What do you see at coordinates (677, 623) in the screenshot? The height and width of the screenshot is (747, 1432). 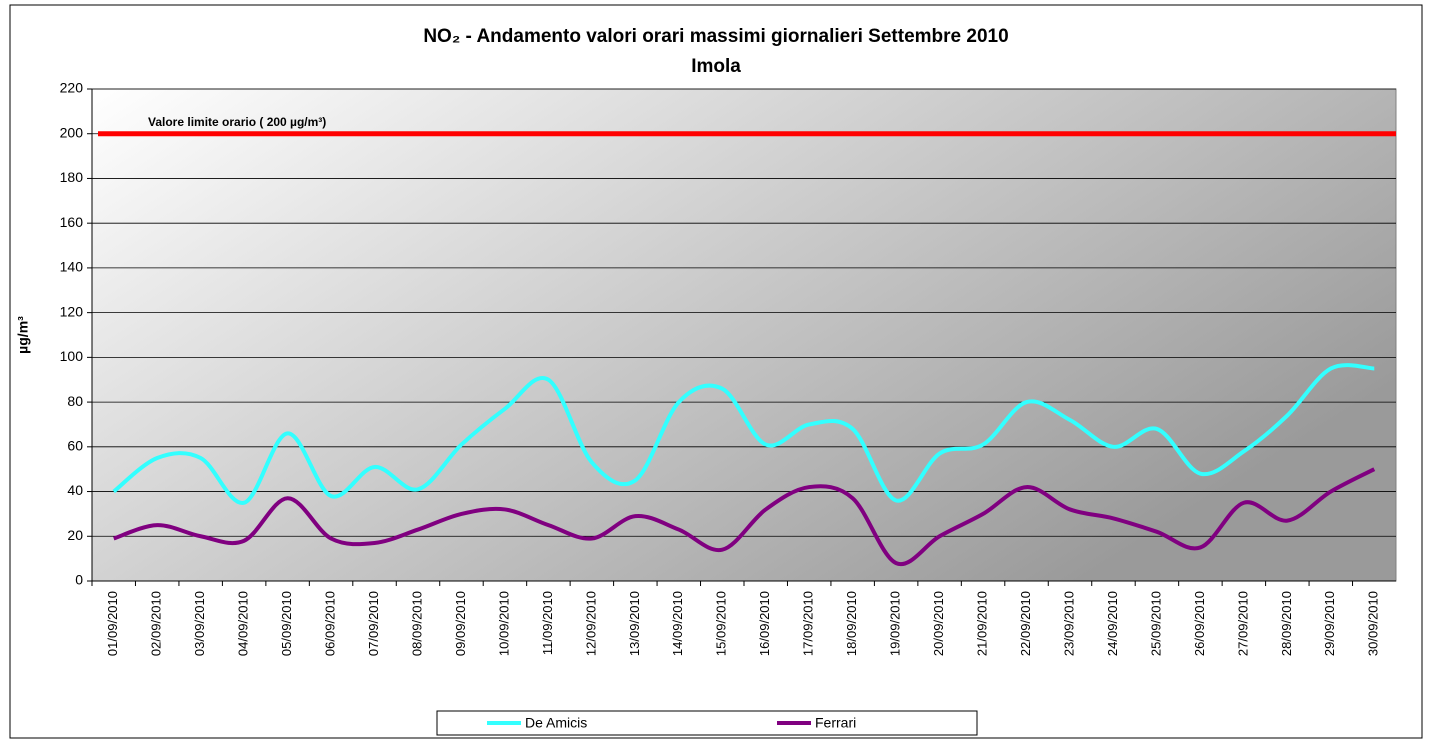 I see `x-tick-label: 14/09/2010` at bounding box center [677, 623].